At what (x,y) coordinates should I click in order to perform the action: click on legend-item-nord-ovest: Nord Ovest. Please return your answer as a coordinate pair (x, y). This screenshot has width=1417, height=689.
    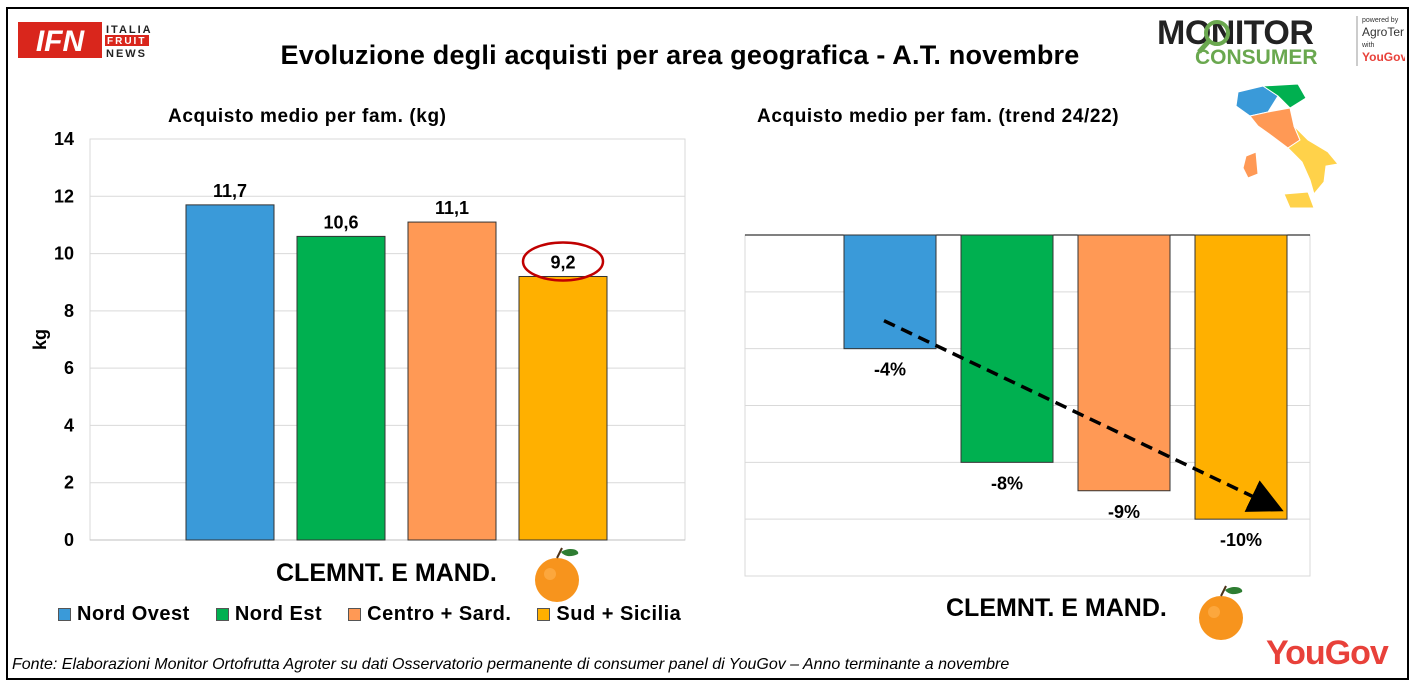
    Looking at the image, I should click on (124, 614).